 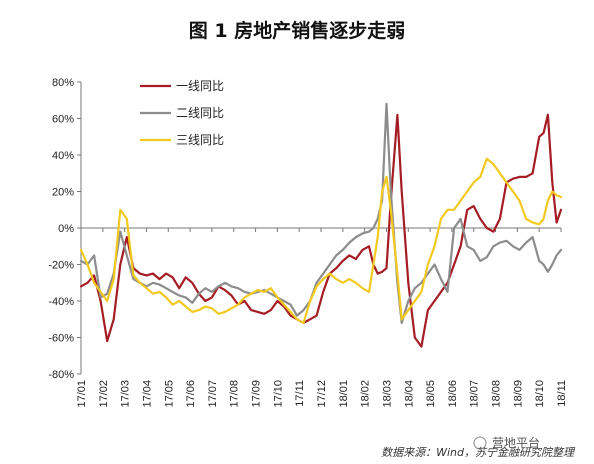 I want to click on y-tick-label: -60%, so click(x=61, y=339).